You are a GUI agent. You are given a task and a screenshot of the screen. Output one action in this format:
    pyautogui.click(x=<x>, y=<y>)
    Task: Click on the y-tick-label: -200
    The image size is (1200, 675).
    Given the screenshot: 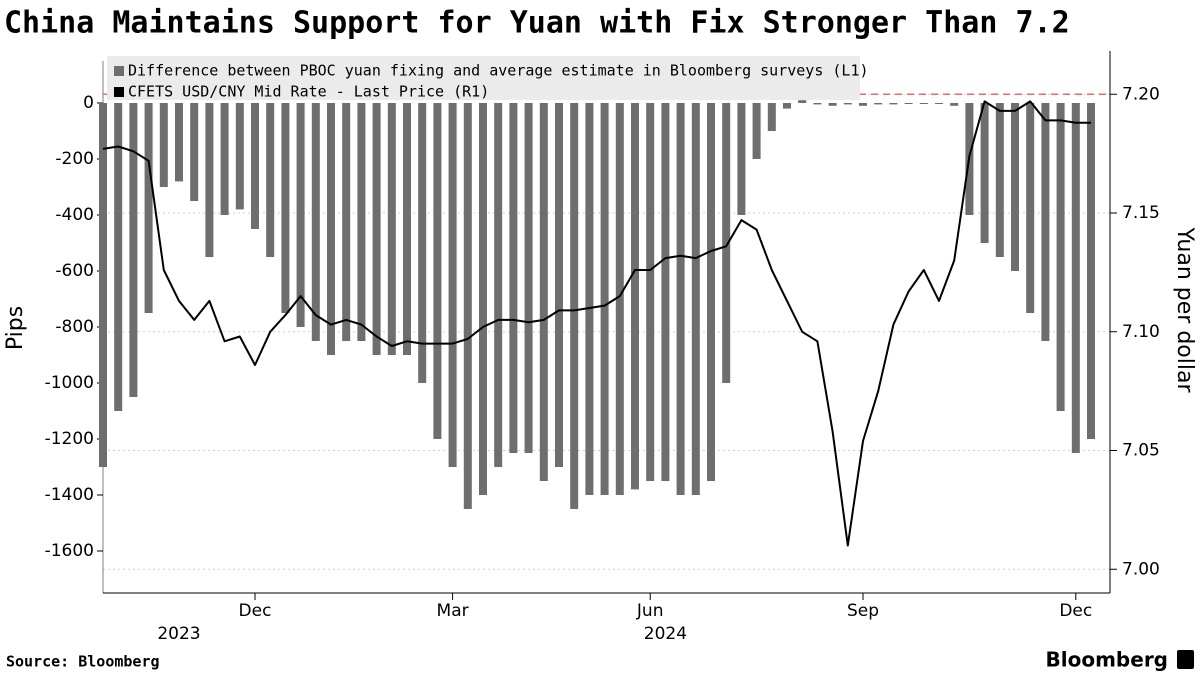 What is the action you would take?
    pyautogui.click(x=74, y=159)
    